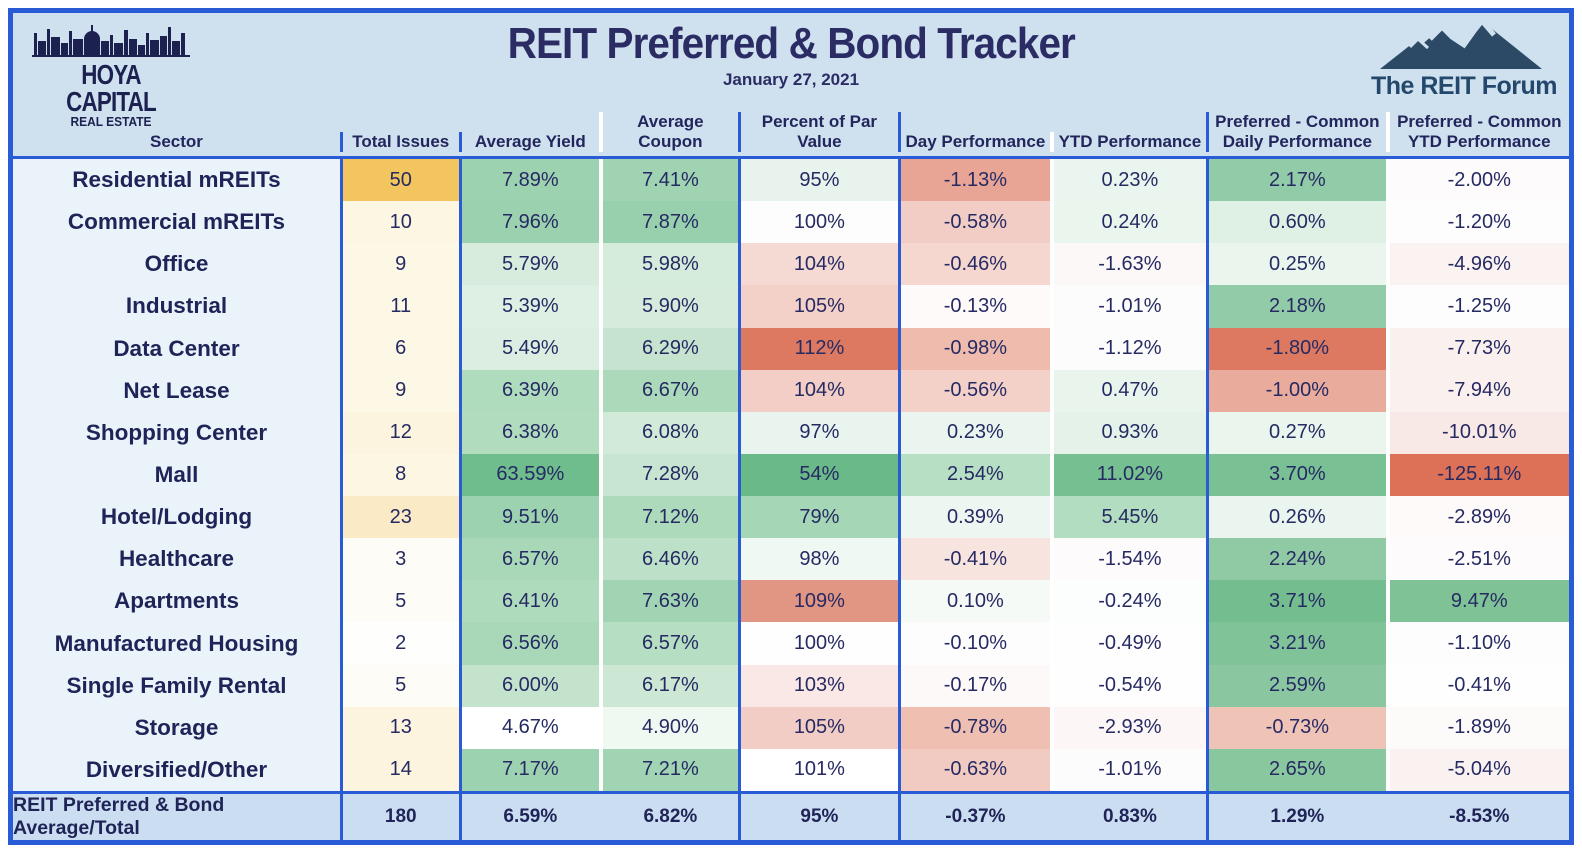 Image resolution: width=1582 pixels, height=856 pixels. Describe the element at coordinates (1477, 601) in the screenshot. I see `value-cell: 9.47%` at that location.